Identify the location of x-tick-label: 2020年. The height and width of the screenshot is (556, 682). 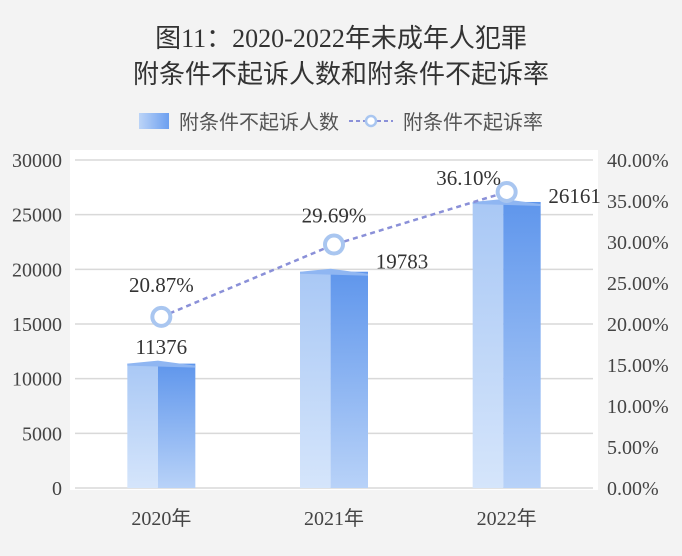
(161, 518).